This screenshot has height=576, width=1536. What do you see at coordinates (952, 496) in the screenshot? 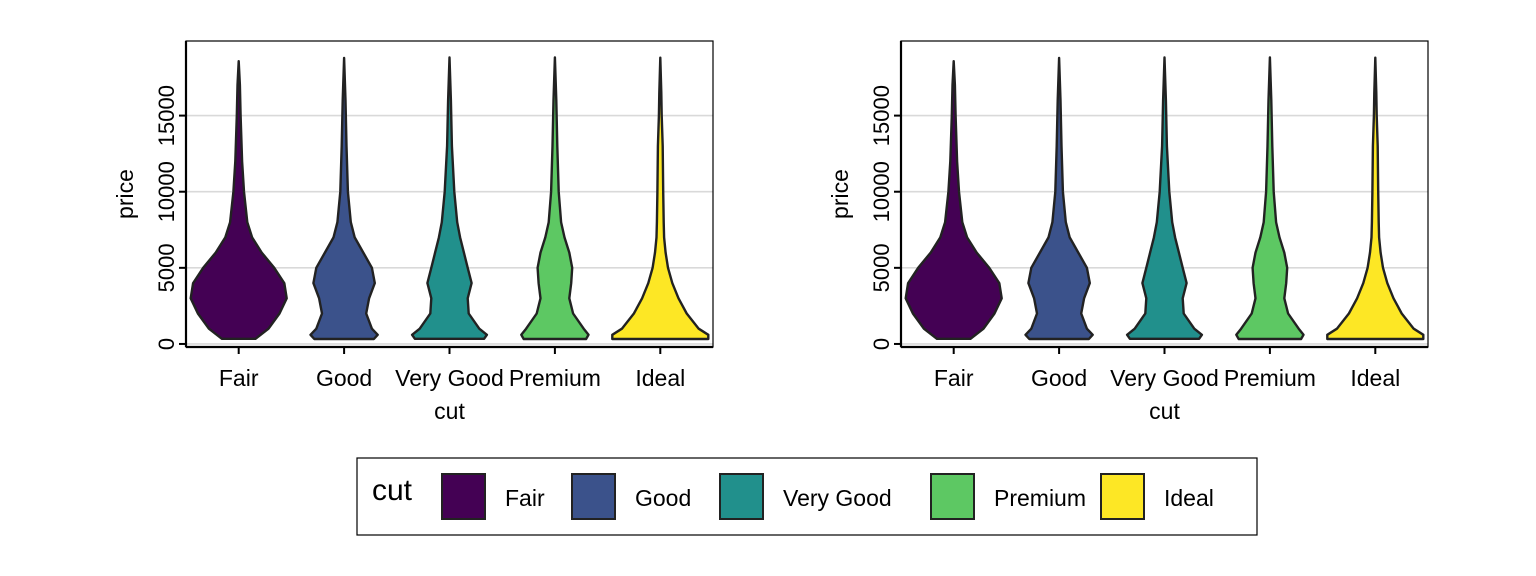
I see `legend-swatch-premium` at bounding box center [952, 496].